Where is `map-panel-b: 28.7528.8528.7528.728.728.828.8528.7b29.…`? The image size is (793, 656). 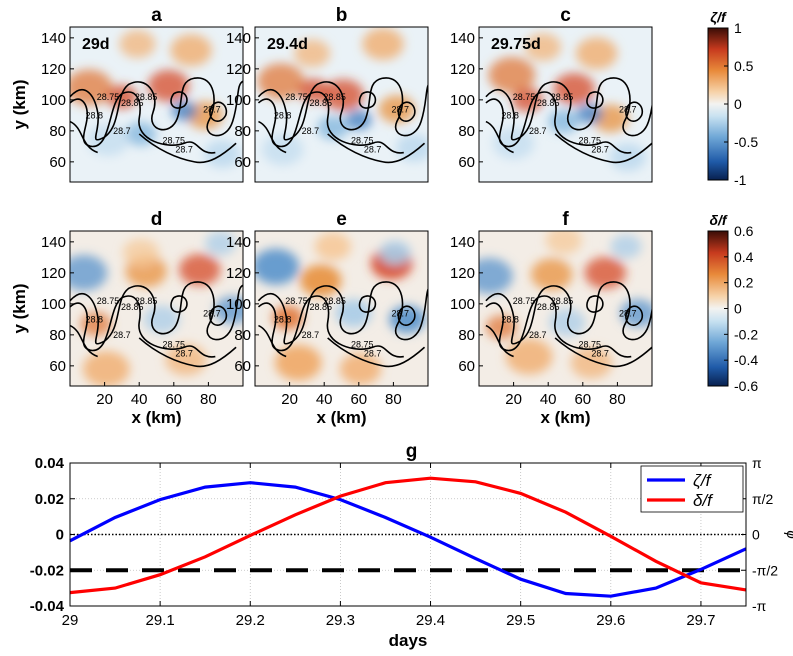
map-panel-b: 28.7528.8528.7528.728.728.828.8528.7b29.… is located at coordinates (327, 94).